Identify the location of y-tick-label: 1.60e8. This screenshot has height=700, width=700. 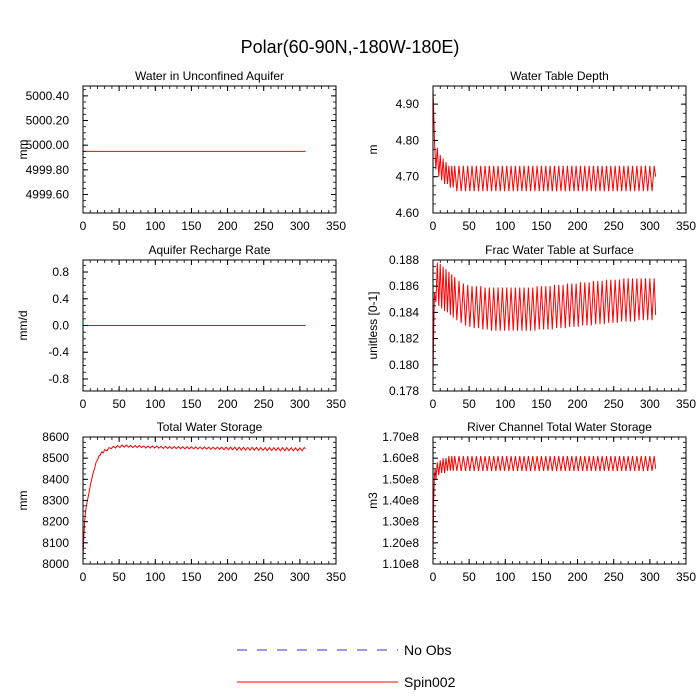
(400, 458).